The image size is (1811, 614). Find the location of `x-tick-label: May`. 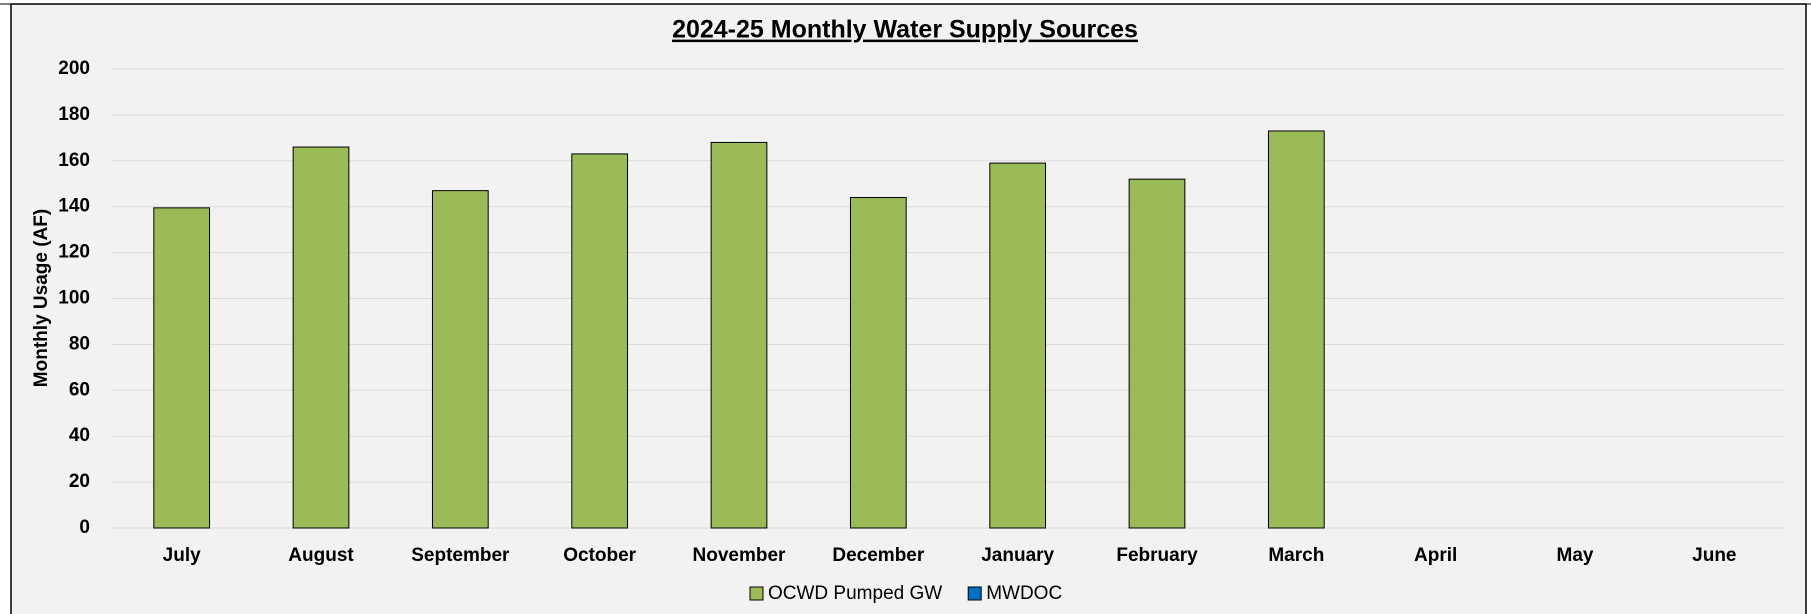

x-tick-label: May is located at coordinates (1575, 555).